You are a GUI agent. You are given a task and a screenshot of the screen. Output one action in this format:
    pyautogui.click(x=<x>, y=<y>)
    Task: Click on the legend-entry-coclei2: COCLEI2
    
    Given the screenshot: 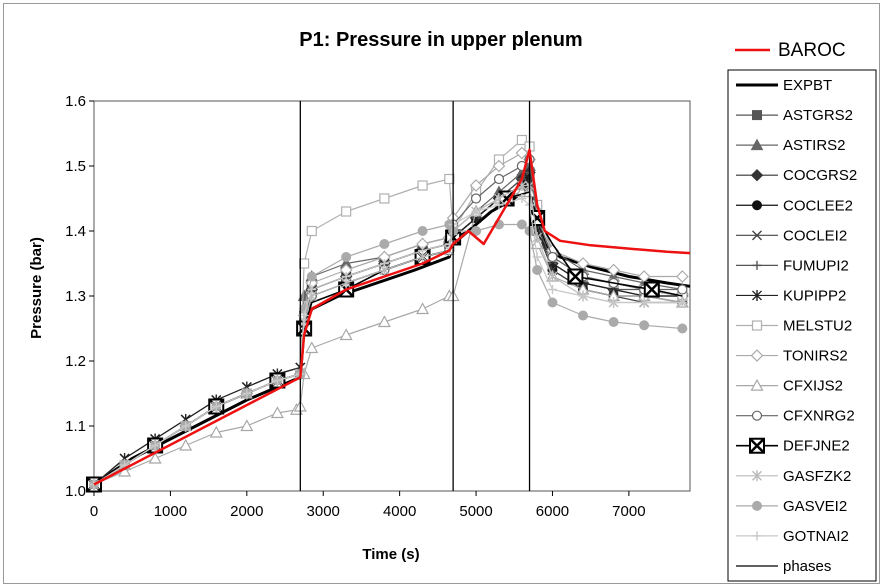 What is the action you would take?
    pyautogui.click(x=791, y=235)
    